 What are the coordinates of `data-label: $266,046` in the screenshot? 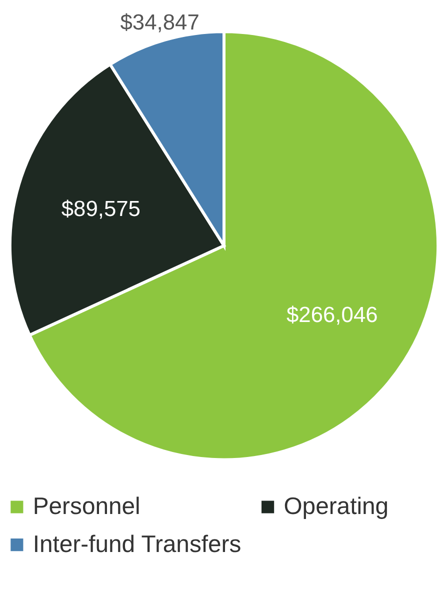 It's located at (332, 314).